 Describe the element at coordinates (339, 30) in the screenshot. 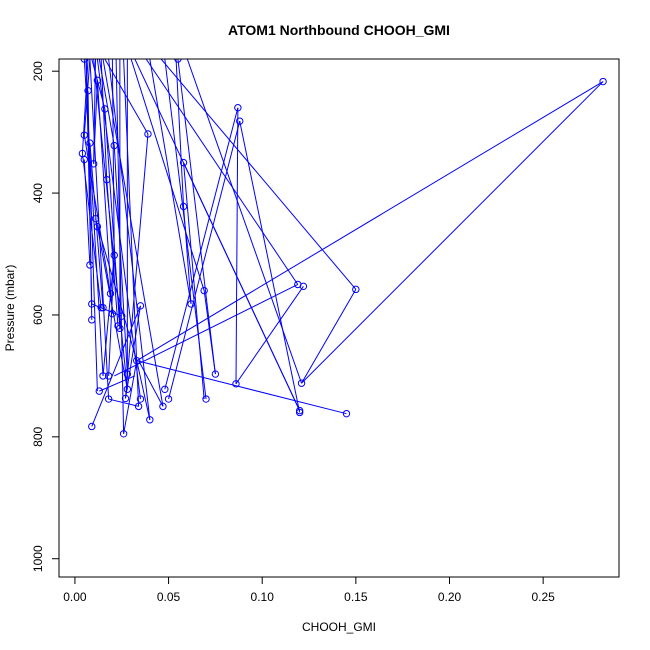

I see `chart-title: ATOM1 Northbound CHOOH_GMI` at that location.